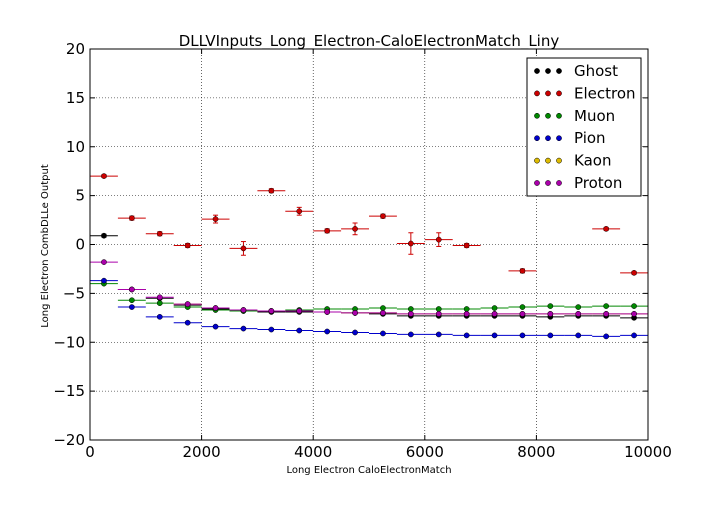  I want to click on legend-label: Ghost, so click(596, 71).